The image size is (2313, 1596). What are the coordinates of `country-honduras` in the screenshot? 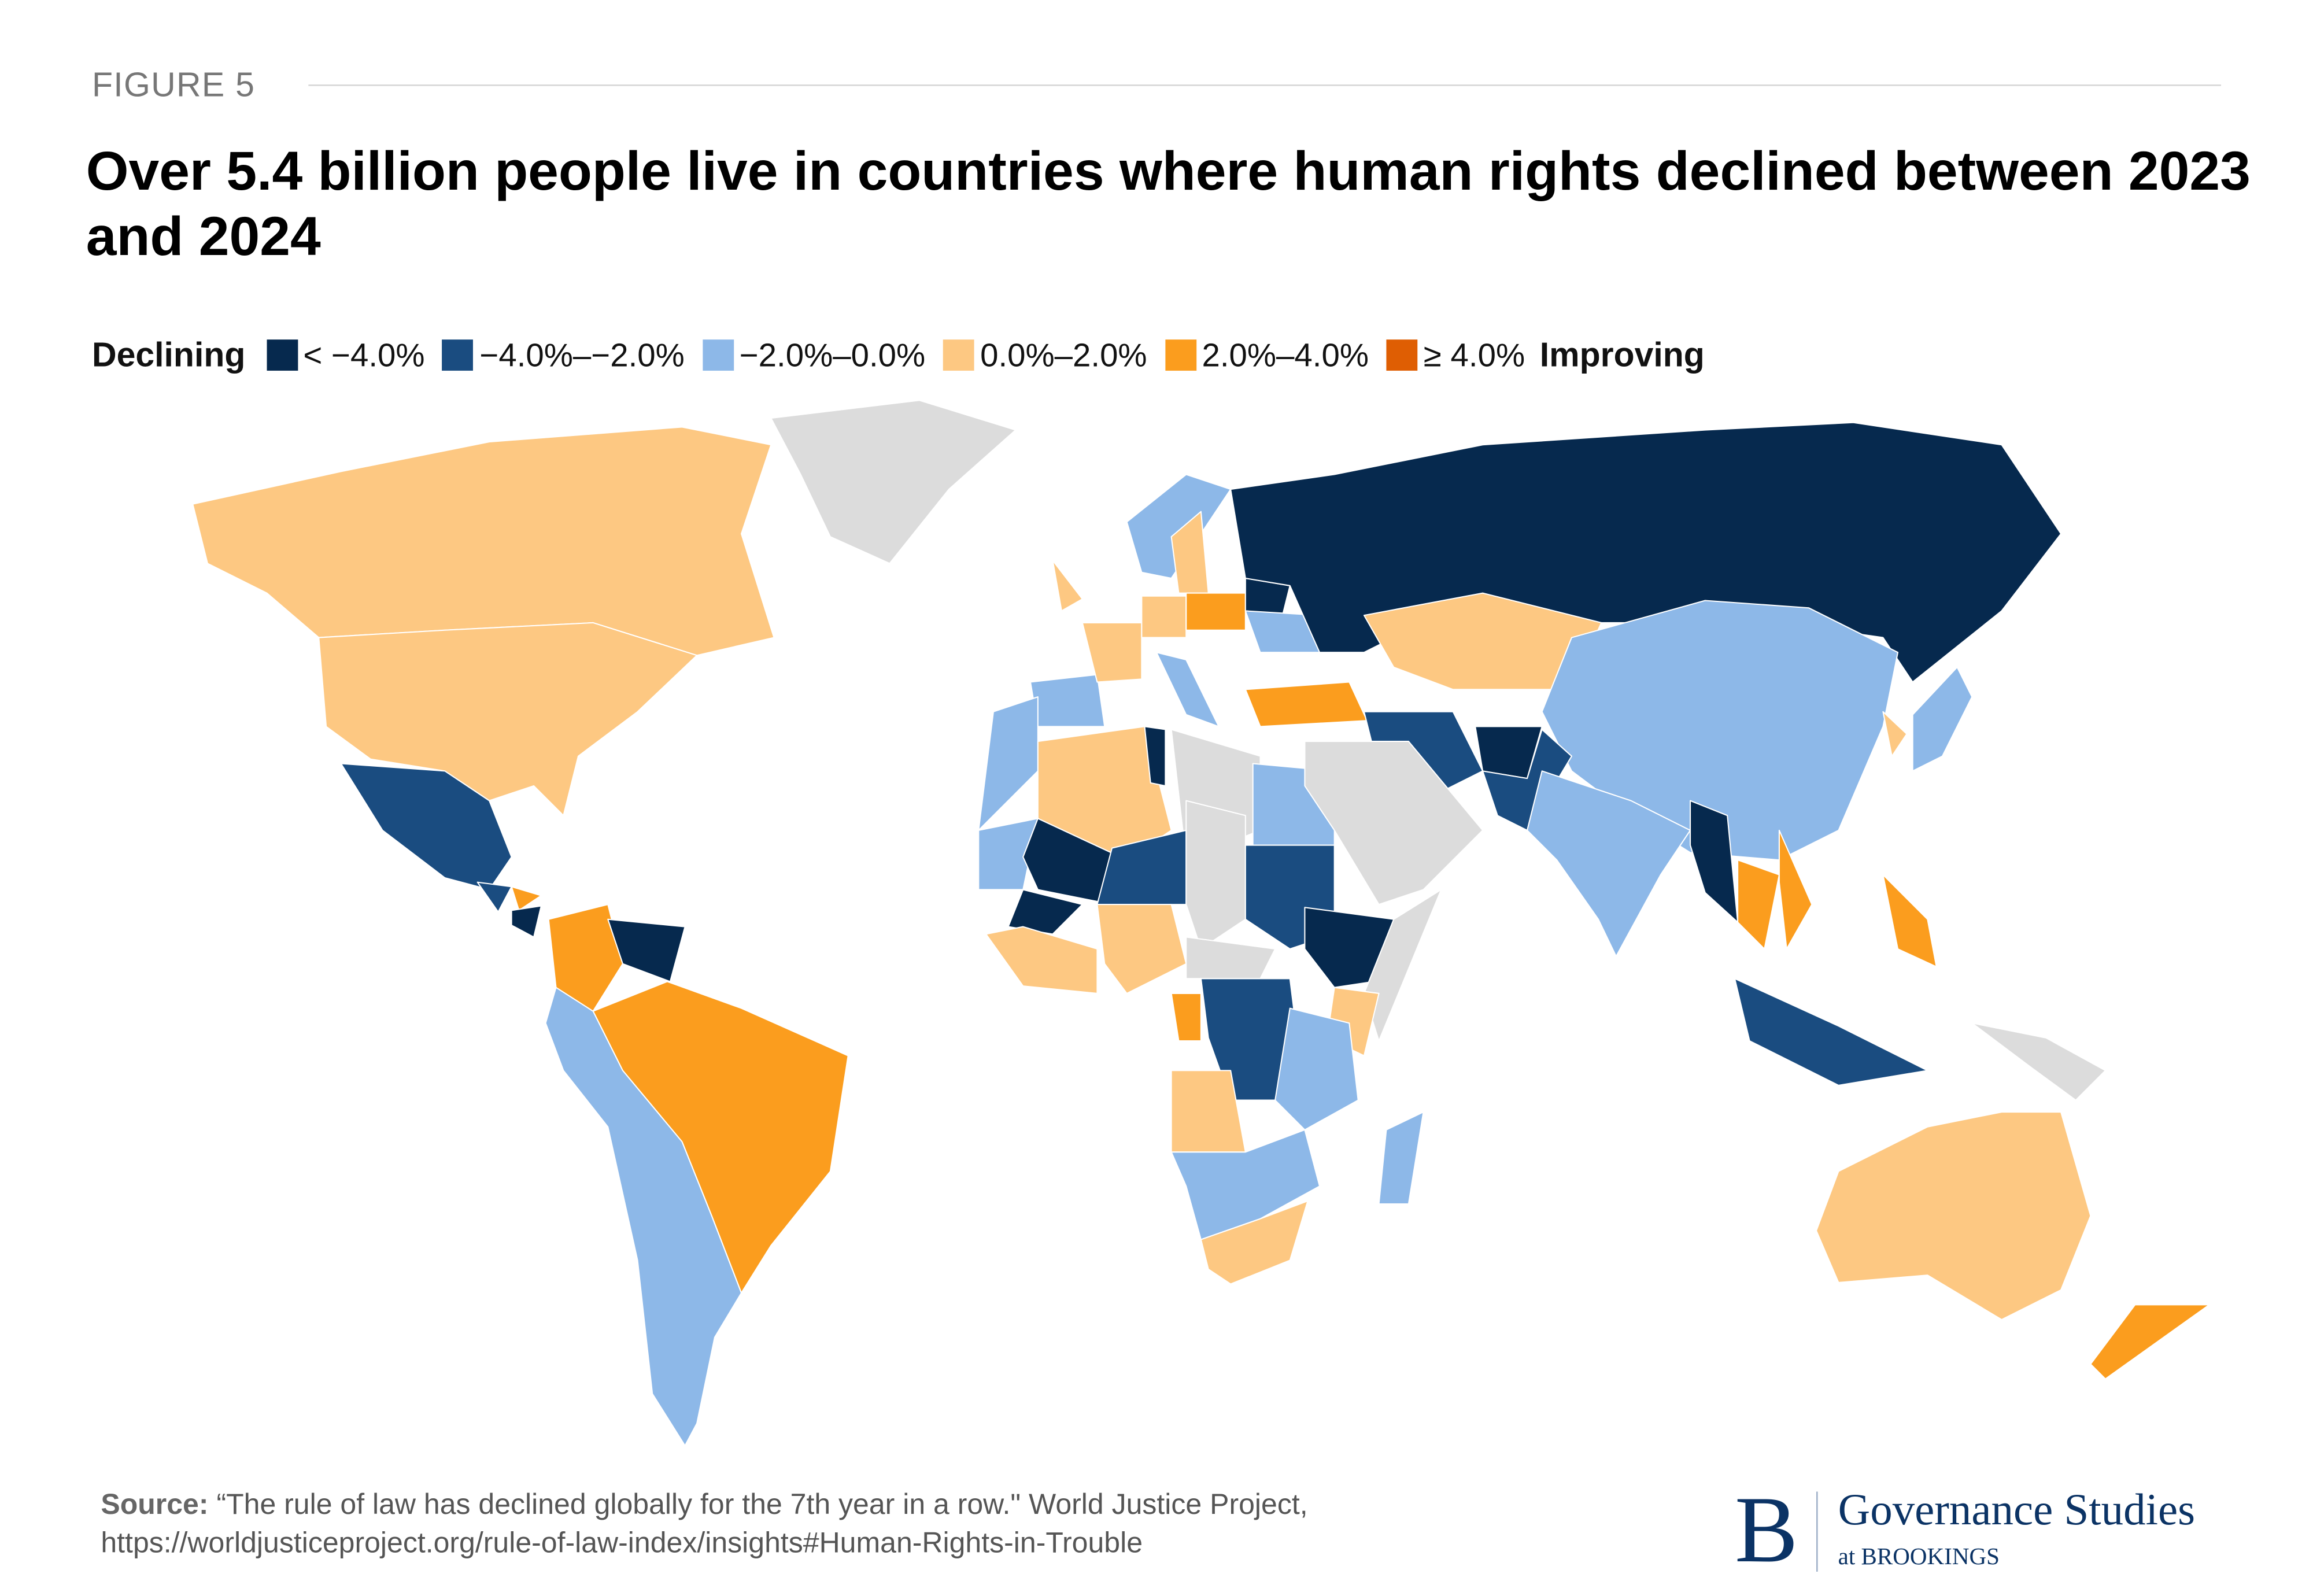 It's located at (526, 898).